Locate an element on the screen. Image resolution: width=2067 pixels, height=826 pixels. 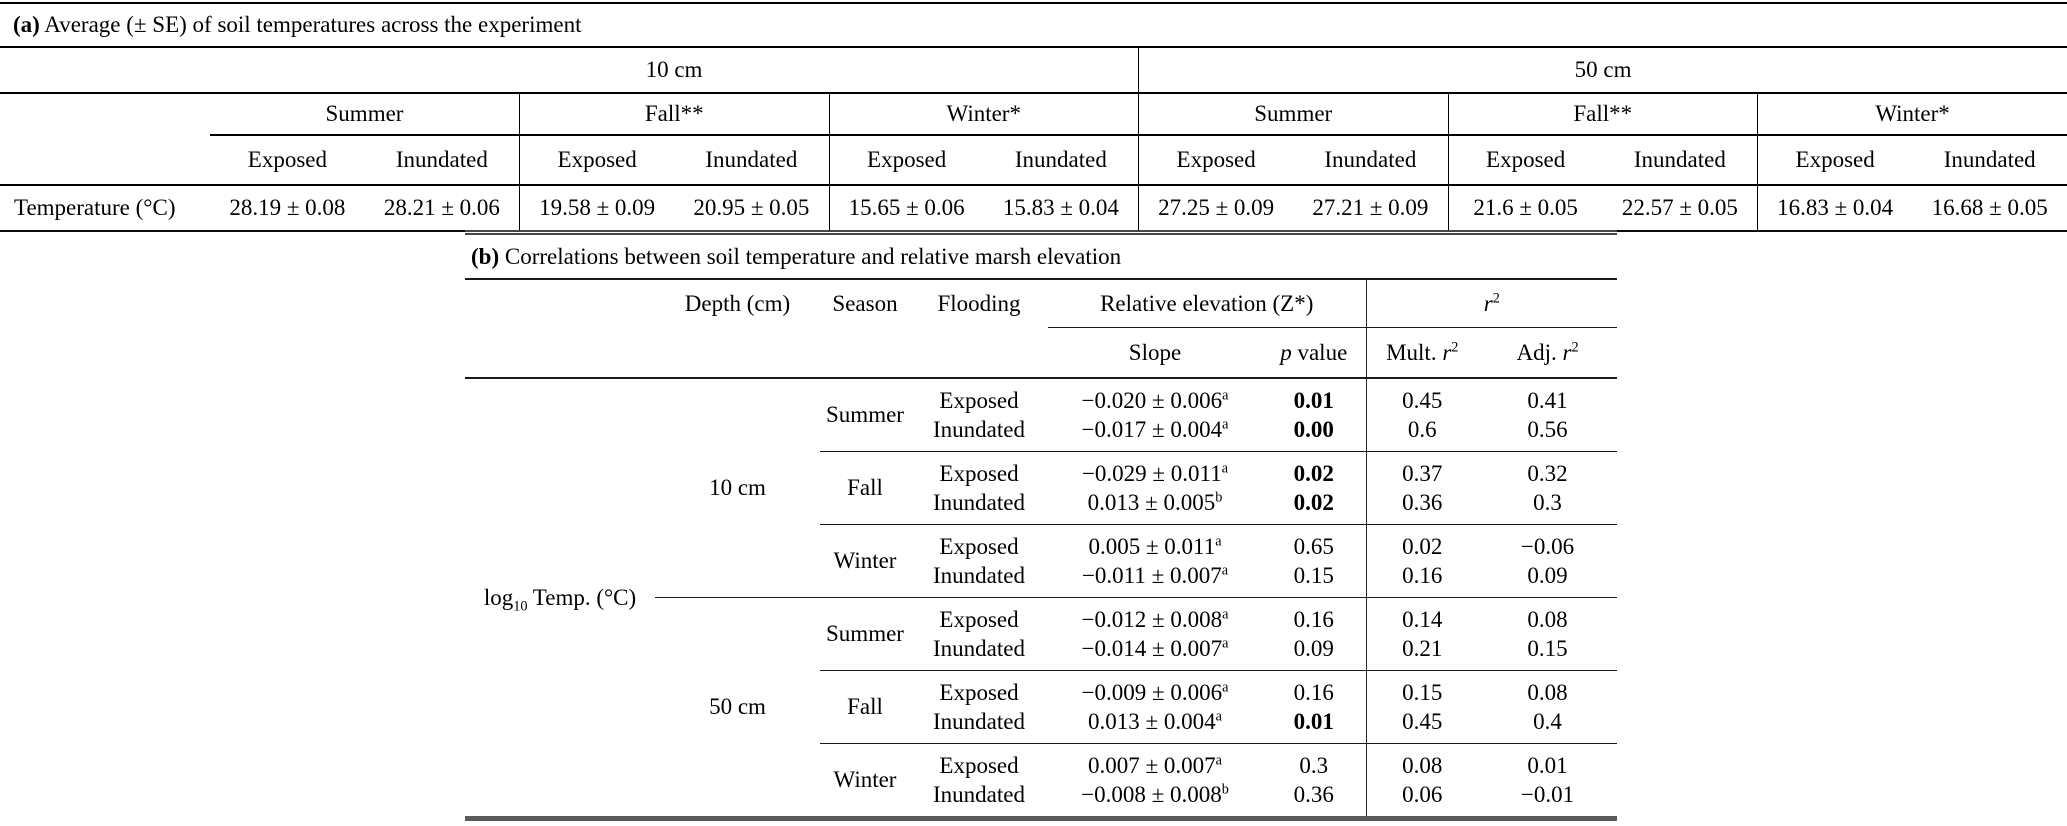
slope-value: −0.011 ± 0.007a is located at coordinates (1155, 579).